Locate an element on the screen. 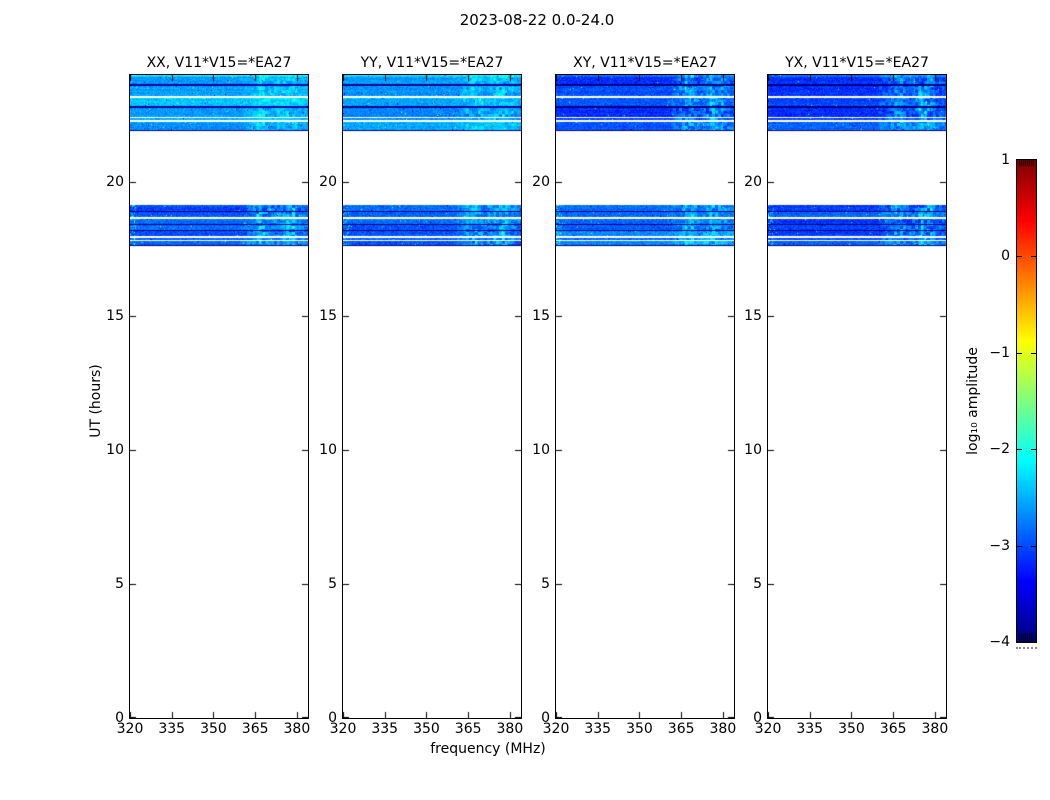 Image resolution: width=1050 pixels, height=800 pixels. spectrogram-canvas-xx is located at coordinates (219, 396).